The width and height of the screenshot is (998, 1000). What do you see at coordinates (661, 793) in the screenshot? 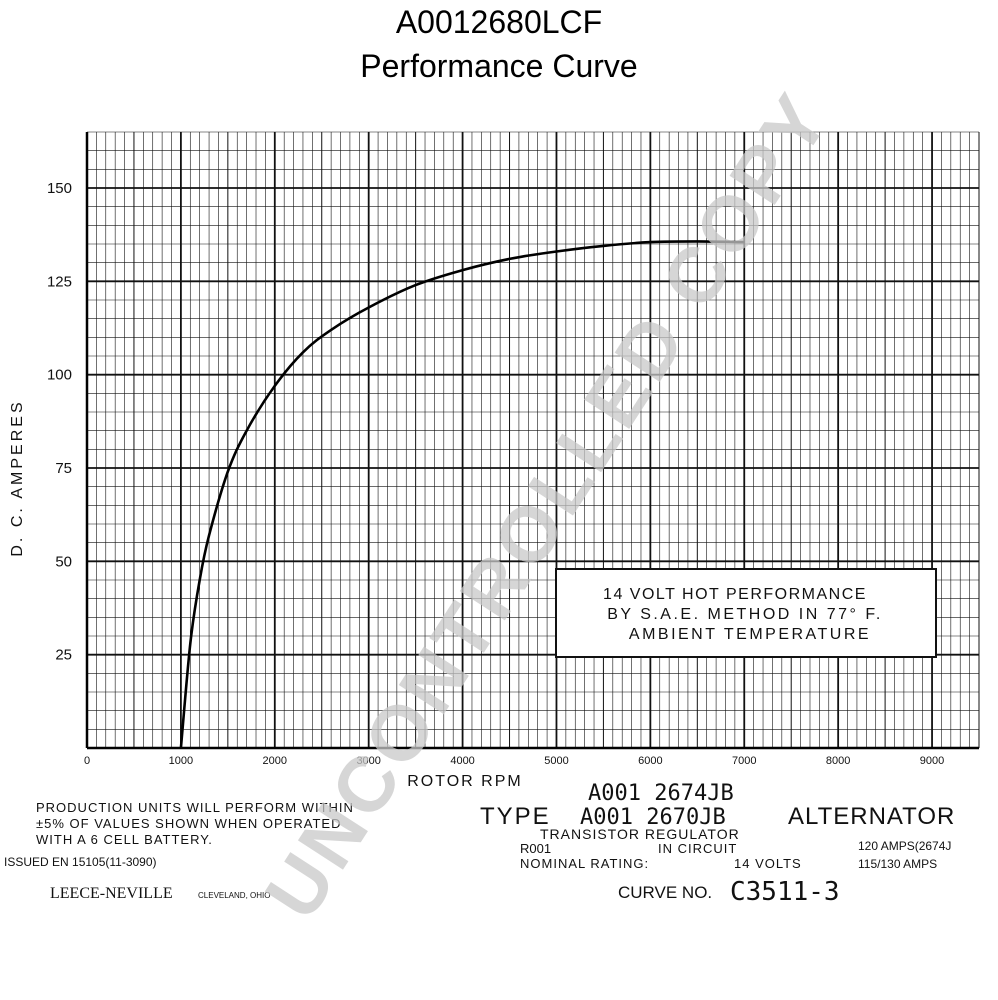
I see `model-number-1: A001 2674JB` at bounding box center [661, 793].